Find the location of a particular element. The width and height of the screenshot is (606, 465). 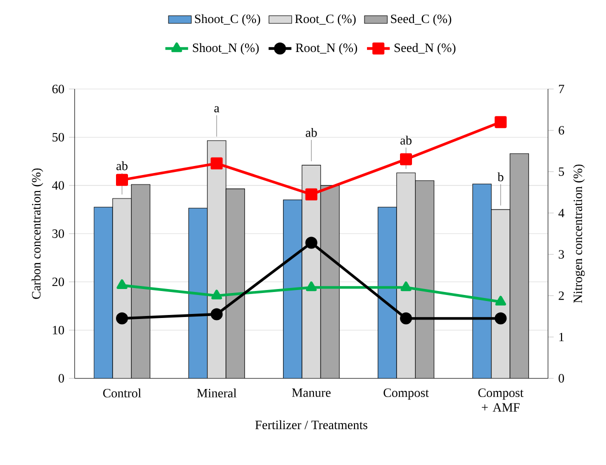

annotation: a is located at coordinates (217, 109).